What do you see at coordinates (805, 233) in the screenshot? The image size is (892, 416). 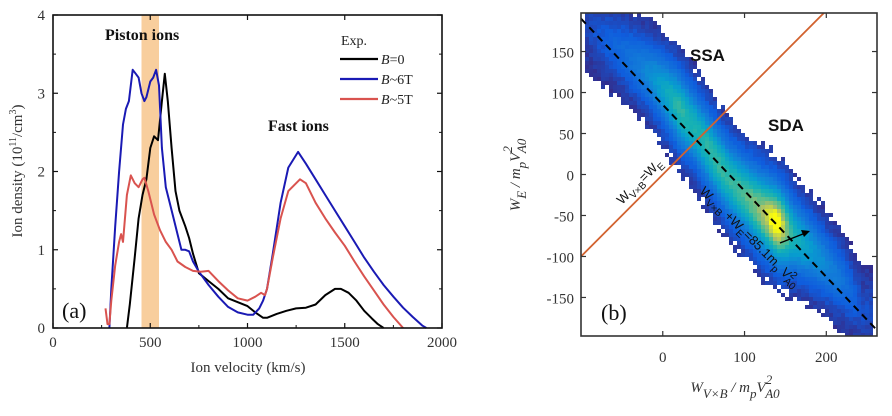 I see `arrow-head-icon` at bounding box center [805, 233].